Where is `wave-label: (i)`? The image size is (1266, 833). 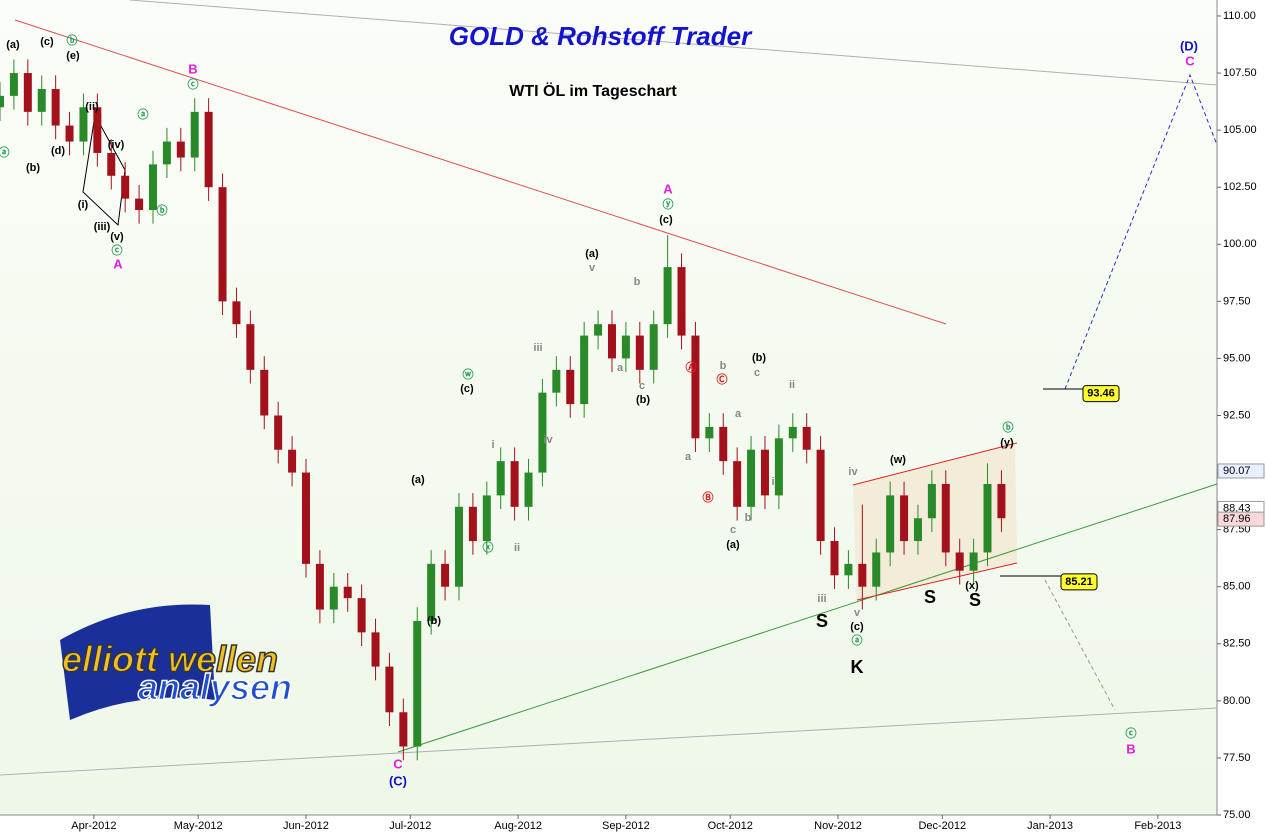 wave-label: (i) is located at coordinates (83, 205).